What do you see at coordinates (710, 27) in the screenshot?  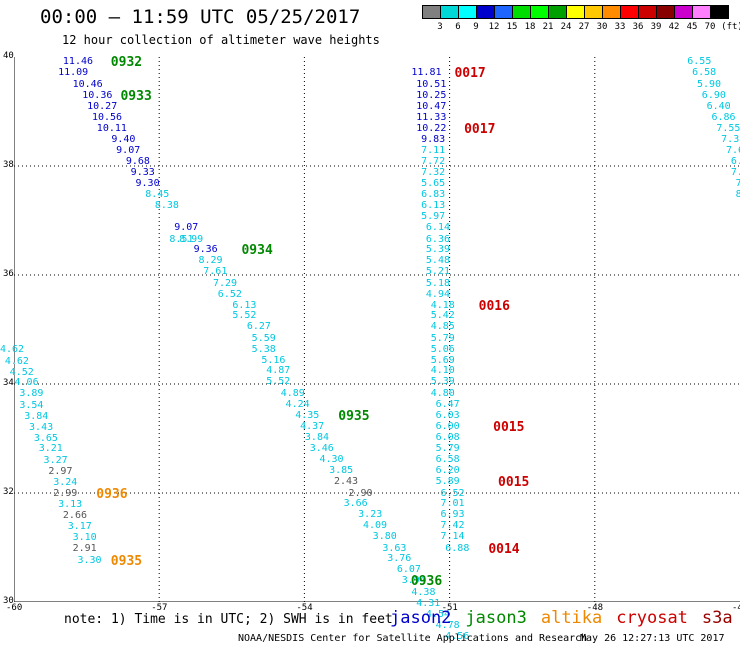 I see `colorbar-tick-label: 70` at bounding box center [710, 27].